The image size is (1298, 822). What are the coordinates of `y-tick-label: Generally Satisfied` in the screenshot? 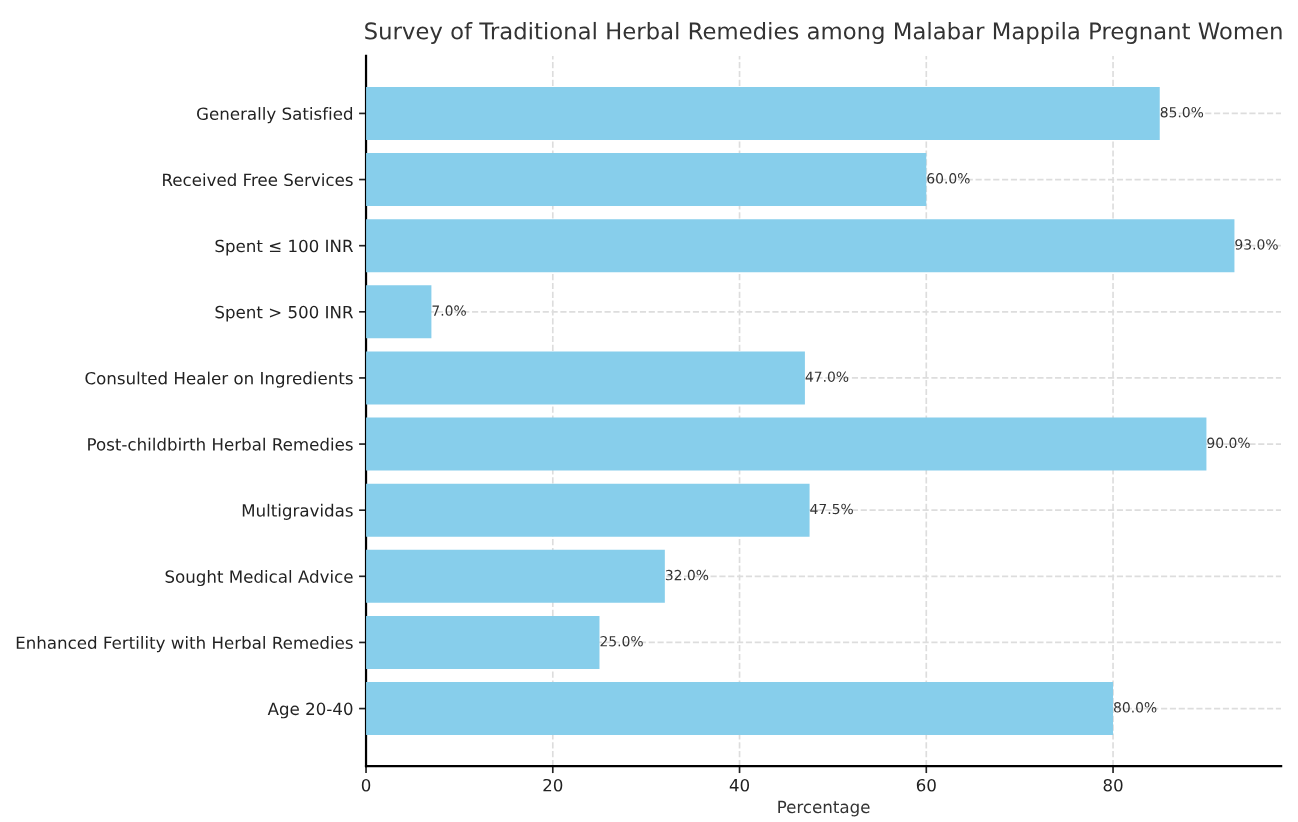 It's located at (275, 115).